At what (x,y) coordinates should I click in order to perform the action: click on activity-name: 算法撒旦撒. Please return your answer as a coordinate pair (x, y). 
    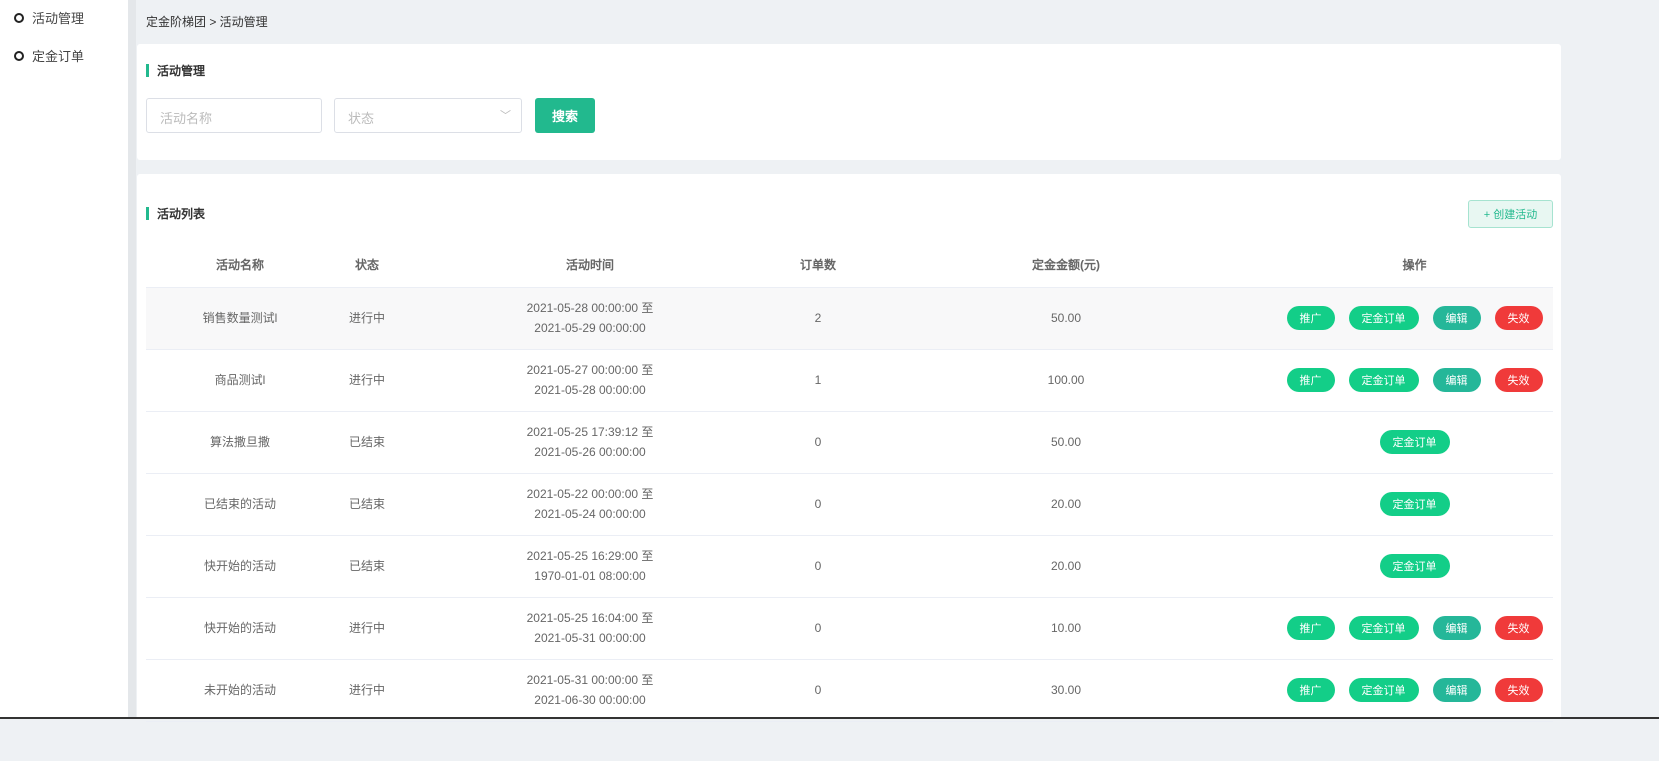
    Looking at the image, I should click on (240, 442).